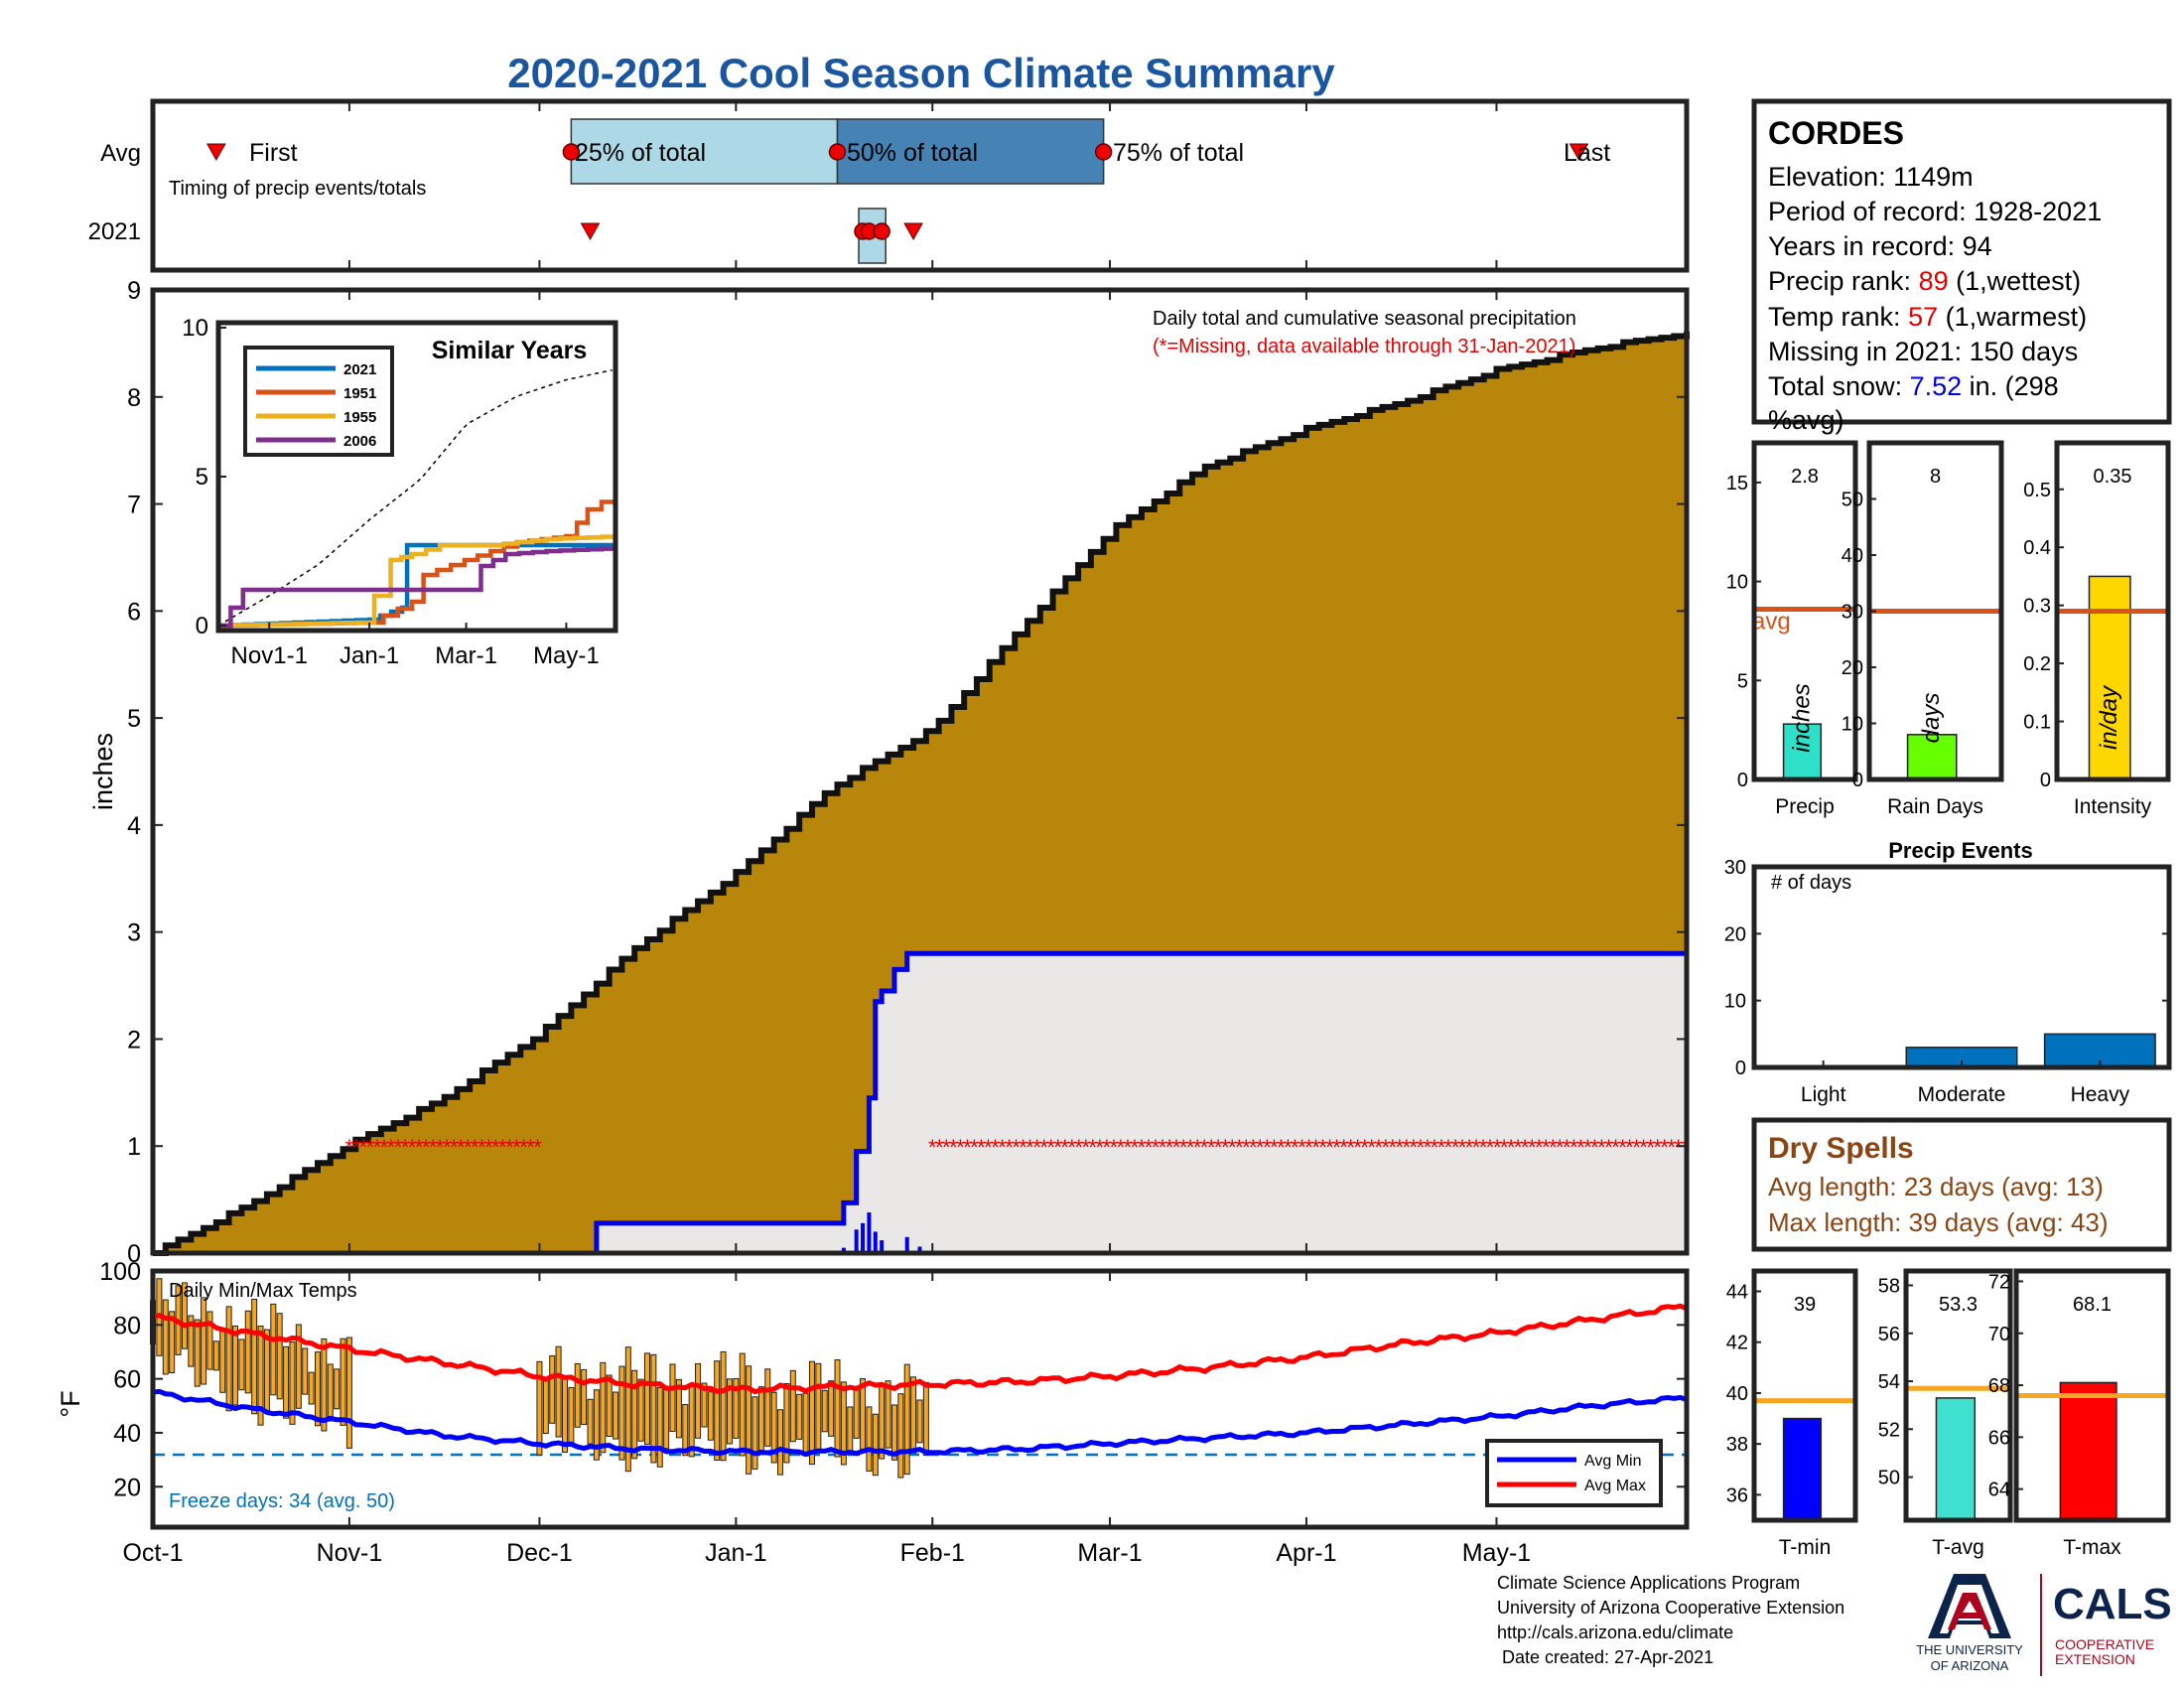 This screenshot has height=1693, width=2184. I want to click on inset-ytick-label: 0, so click(202, 626).